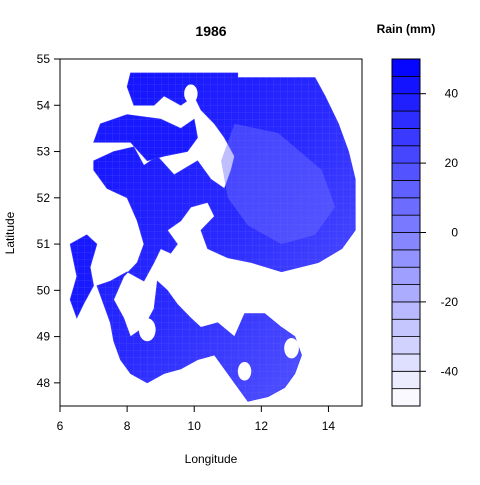 Image resolution: width=480 pixels, height=485 pixels. Describe the element at coordinates (450, 371) in the screenshot. I see `legend-tick-label: -40` at that location.